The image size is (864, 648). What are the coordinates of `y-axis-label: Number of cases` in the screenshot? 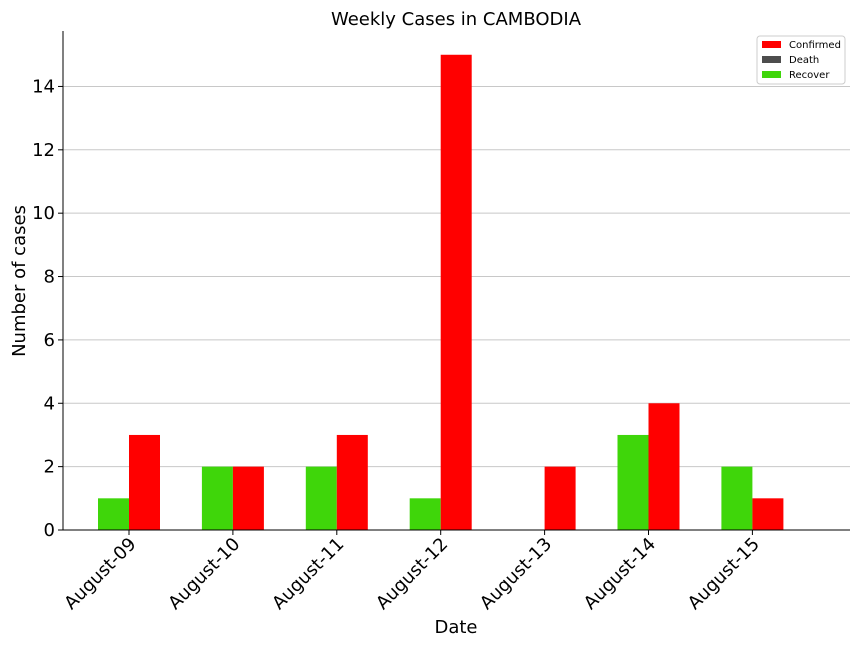 It's located at (19, 281).